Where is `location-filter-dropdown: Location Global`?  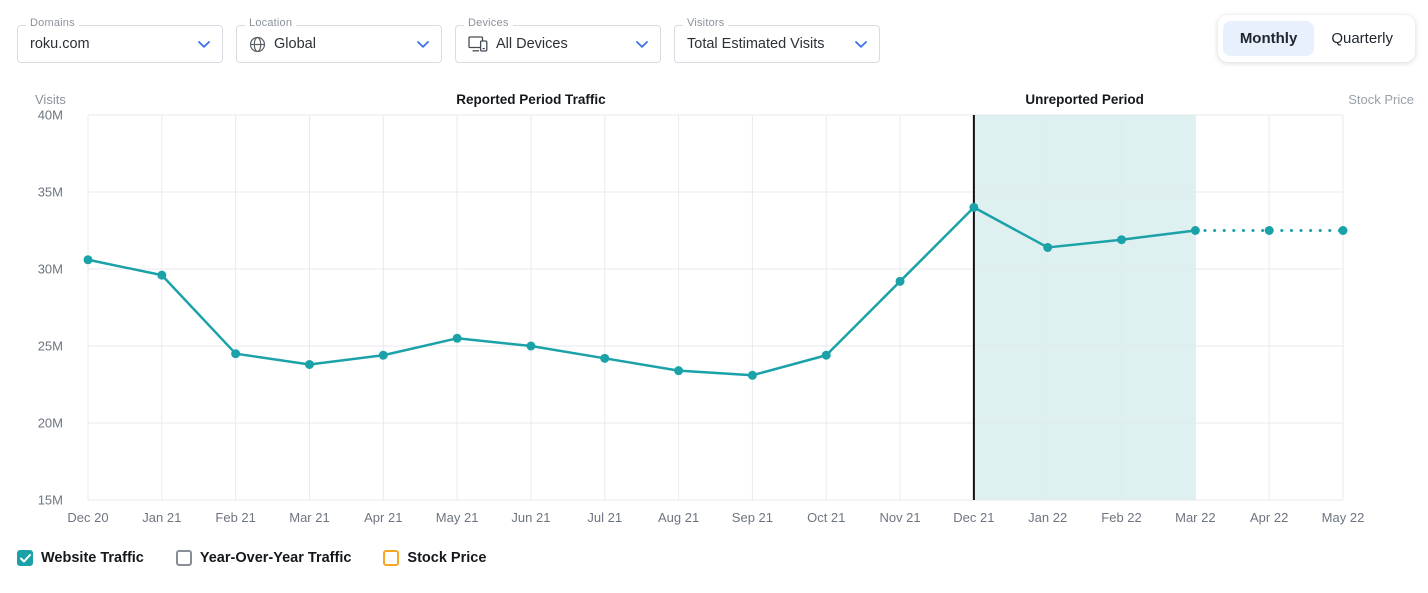 location-filter-dropdown: Location Global is located at coordinates (339, 40).